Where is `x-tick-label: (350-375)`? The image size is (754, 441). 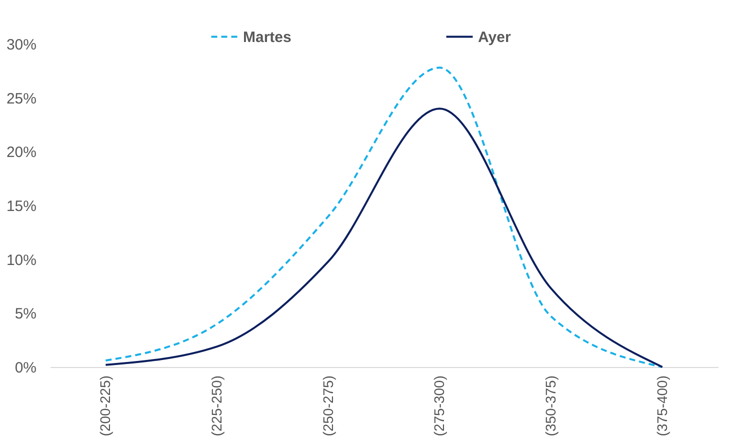
x-tick-label: (350-375) is located at coordinates (550, 406).